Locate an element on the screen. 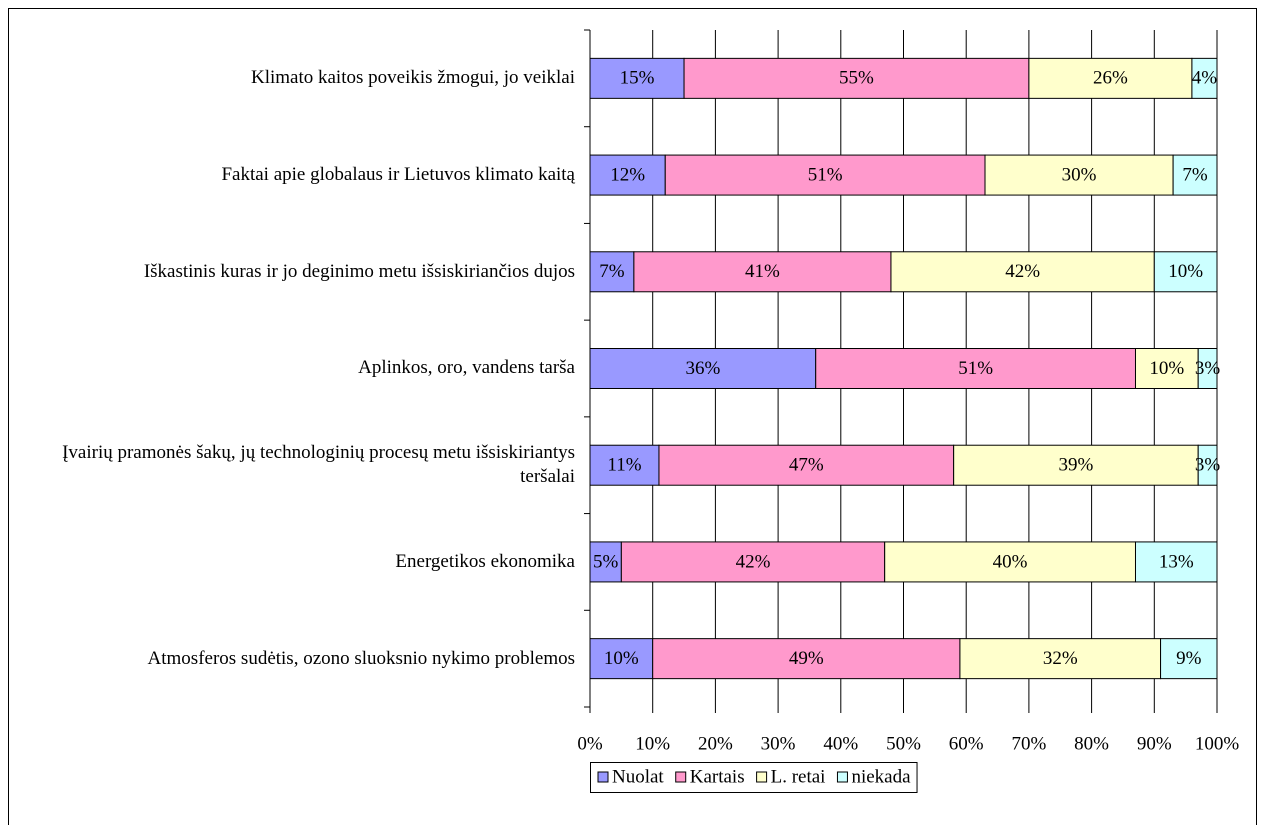 This screenshot has width=1265, height=825. data-label: 15% is located at coordinates (637, 78).